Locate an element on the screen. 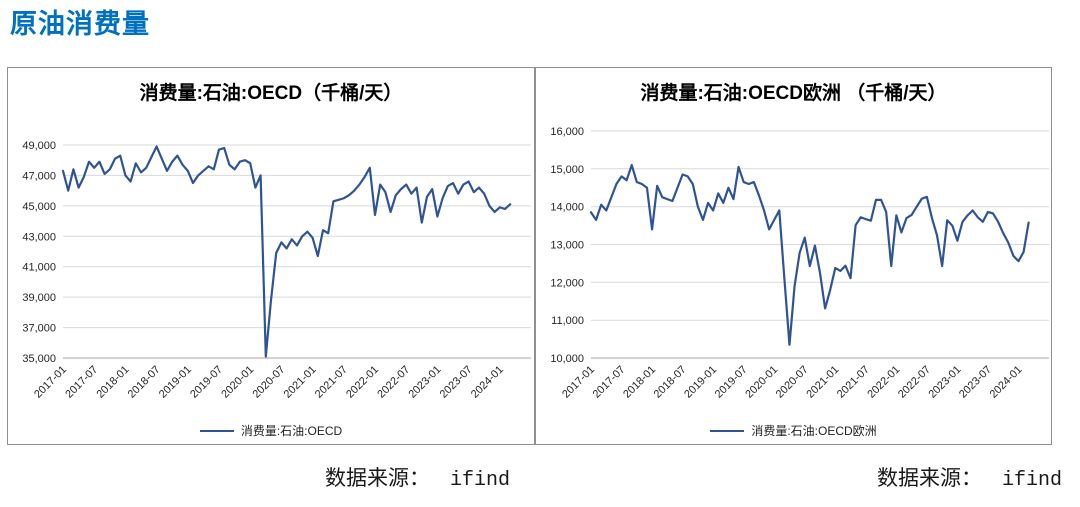  y-tick-label: 13,000 is located at coordinates (567, 246).